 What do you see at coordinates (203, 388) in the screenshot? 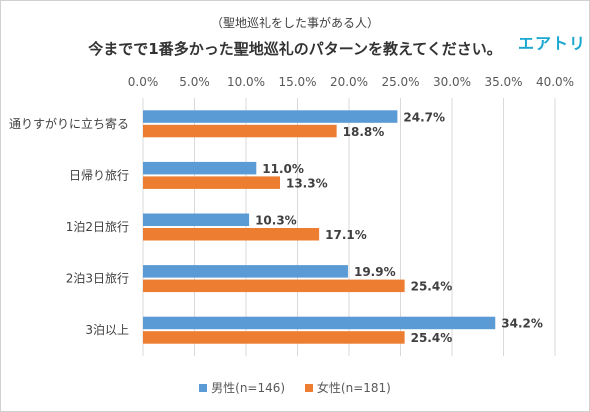
I see `legend-swatch-male` at bounding box center [203, 388].